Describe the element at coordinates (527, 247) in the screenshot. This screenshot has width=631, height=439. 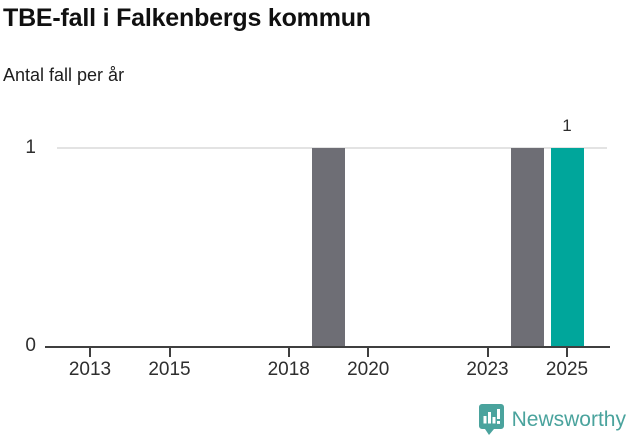
I see `bar-2024` at that location.